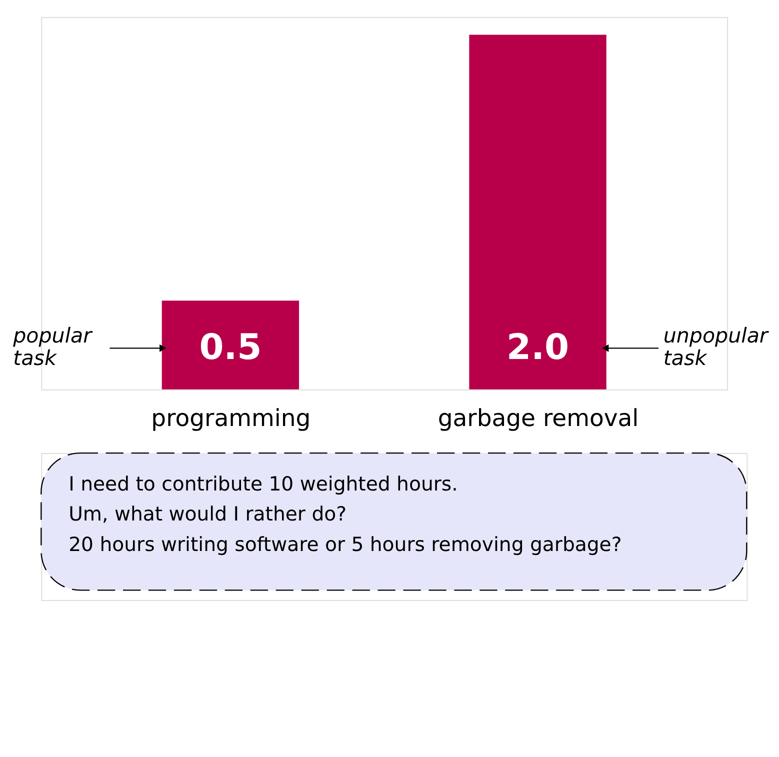 This screenshot has height=757, width=779. I want to click on text: I need to contribute 10 weighted hours. Um, what would I rather do? 20 hours writing software or 5 hours removing garbage?, so click(345, 514).